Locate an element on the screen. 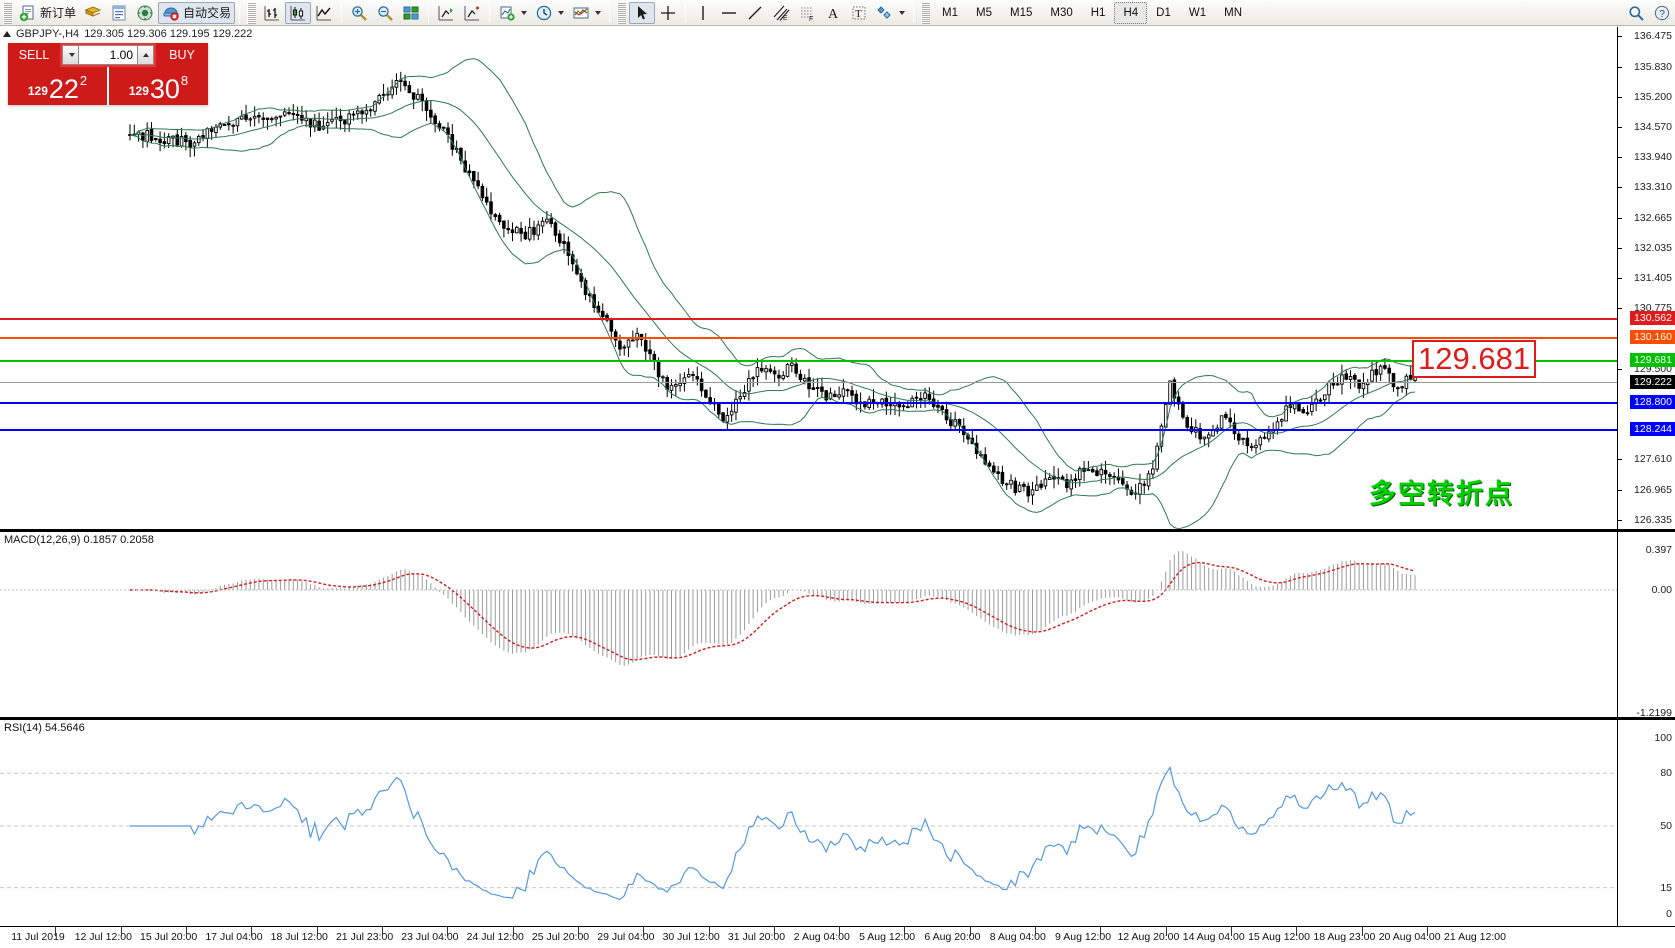 Image resolution: width=1675 pixels, height=948 pixels. timeframe-m1: M1 is located at coordinates (950, 12).